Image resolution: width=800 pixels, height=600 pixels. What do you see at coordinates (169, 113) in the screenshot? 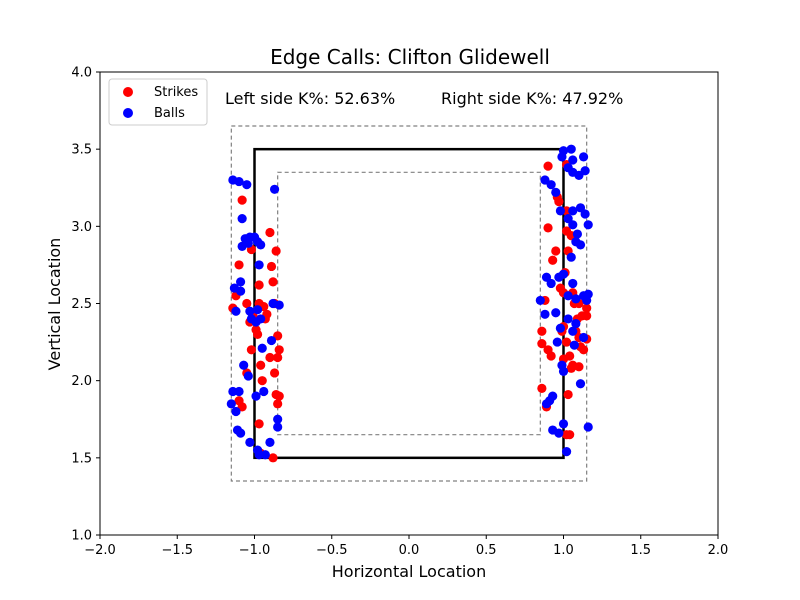
I see `legend-label-balls: Balls` at bounding box center [169, 113].